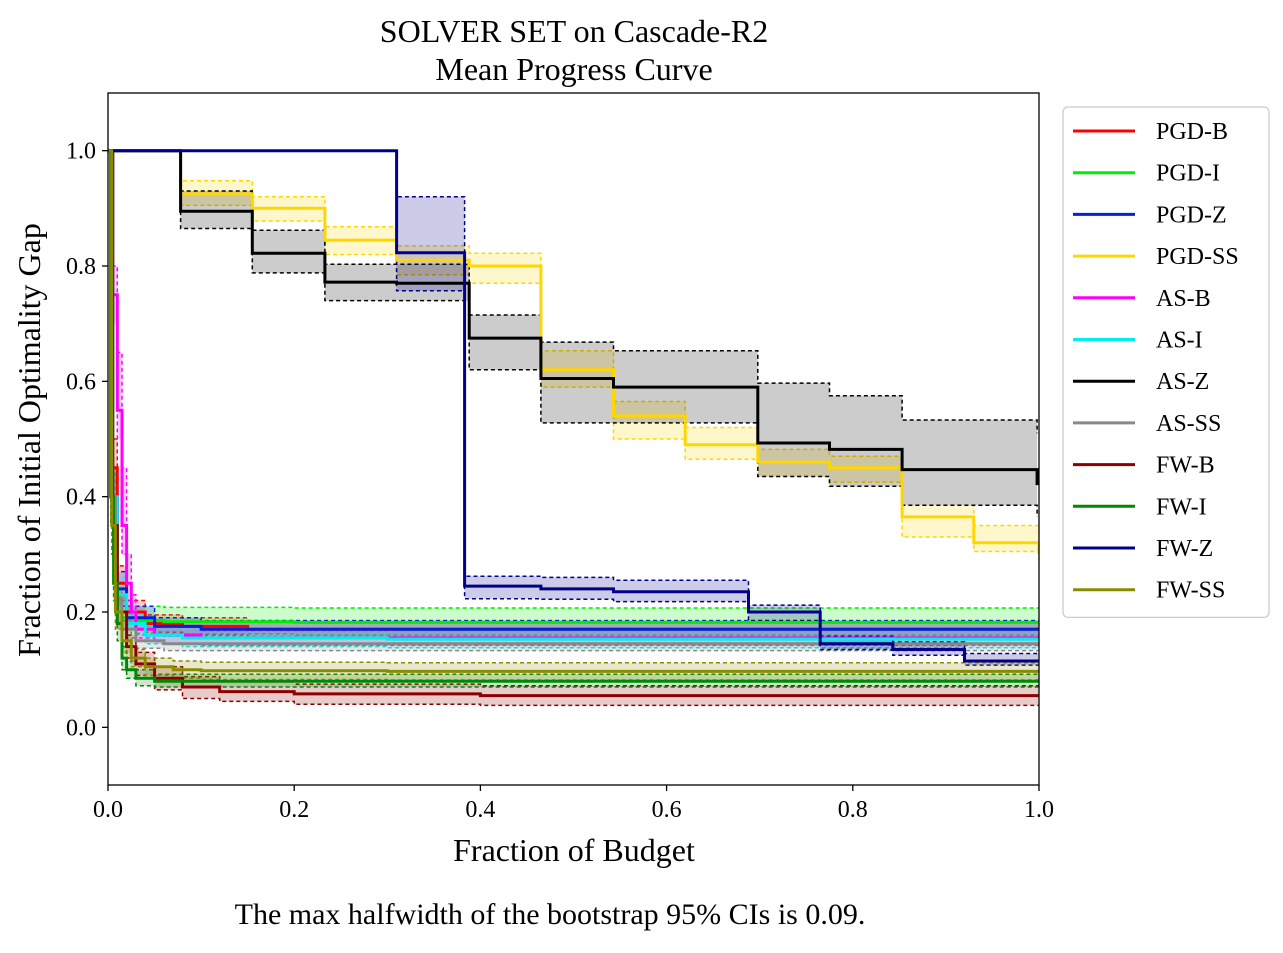 The width and height of the screenshot is (1283, 953). What do you see at coordinates (1191, 215) in the screenshot?
I see `legend-label-pgd-z: PGD-Z` at bounding box center [1191, 215].